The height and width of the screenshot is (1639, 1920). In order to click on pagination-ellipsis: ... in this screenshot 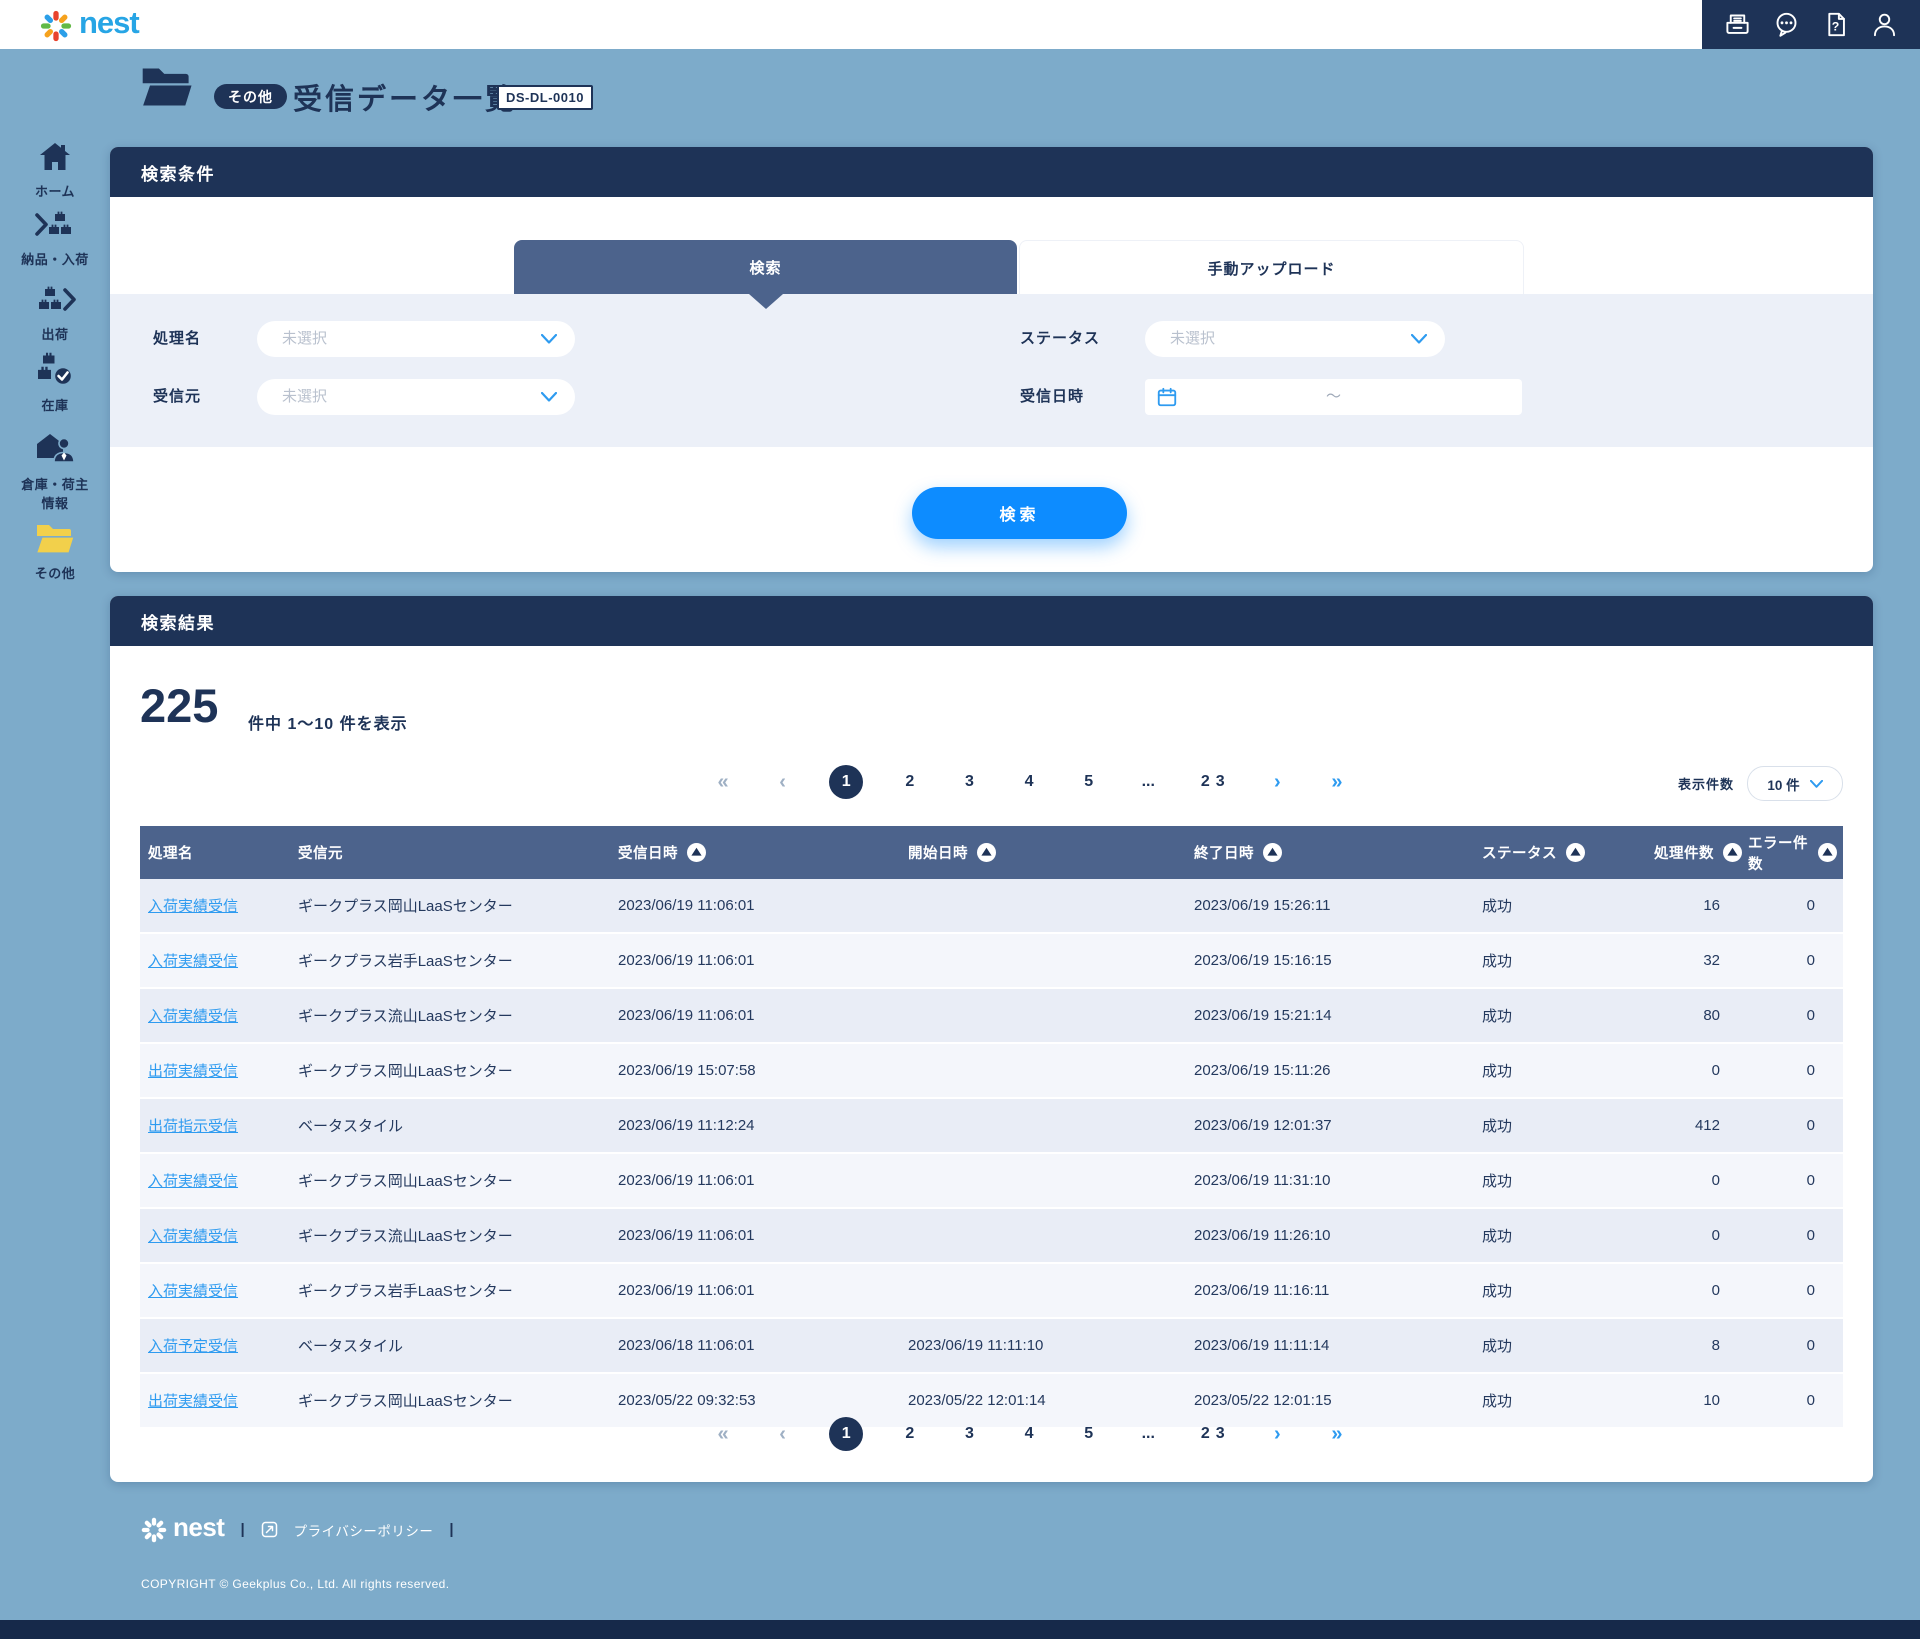, I will do `click(1148, 781)`.